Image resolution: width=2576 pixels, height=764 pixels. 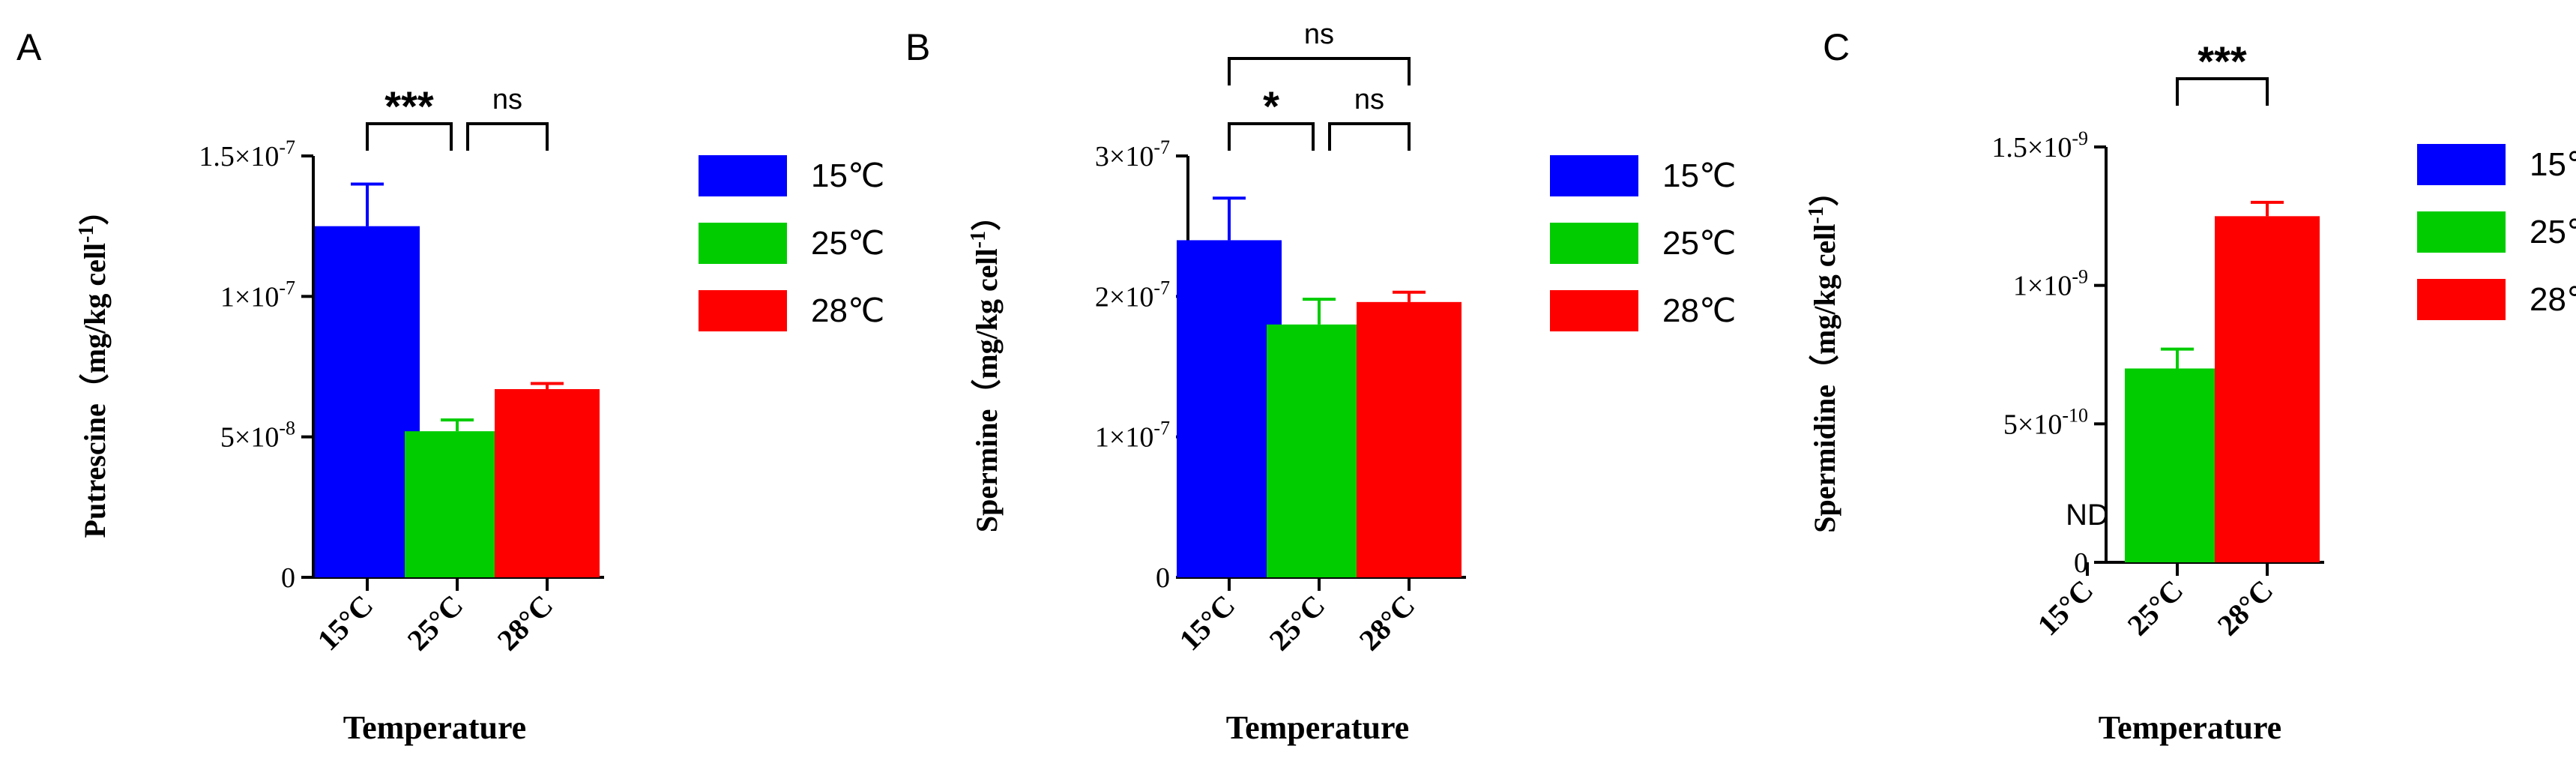 I want to click on panel-letter: B, so click(x=918, y=47).